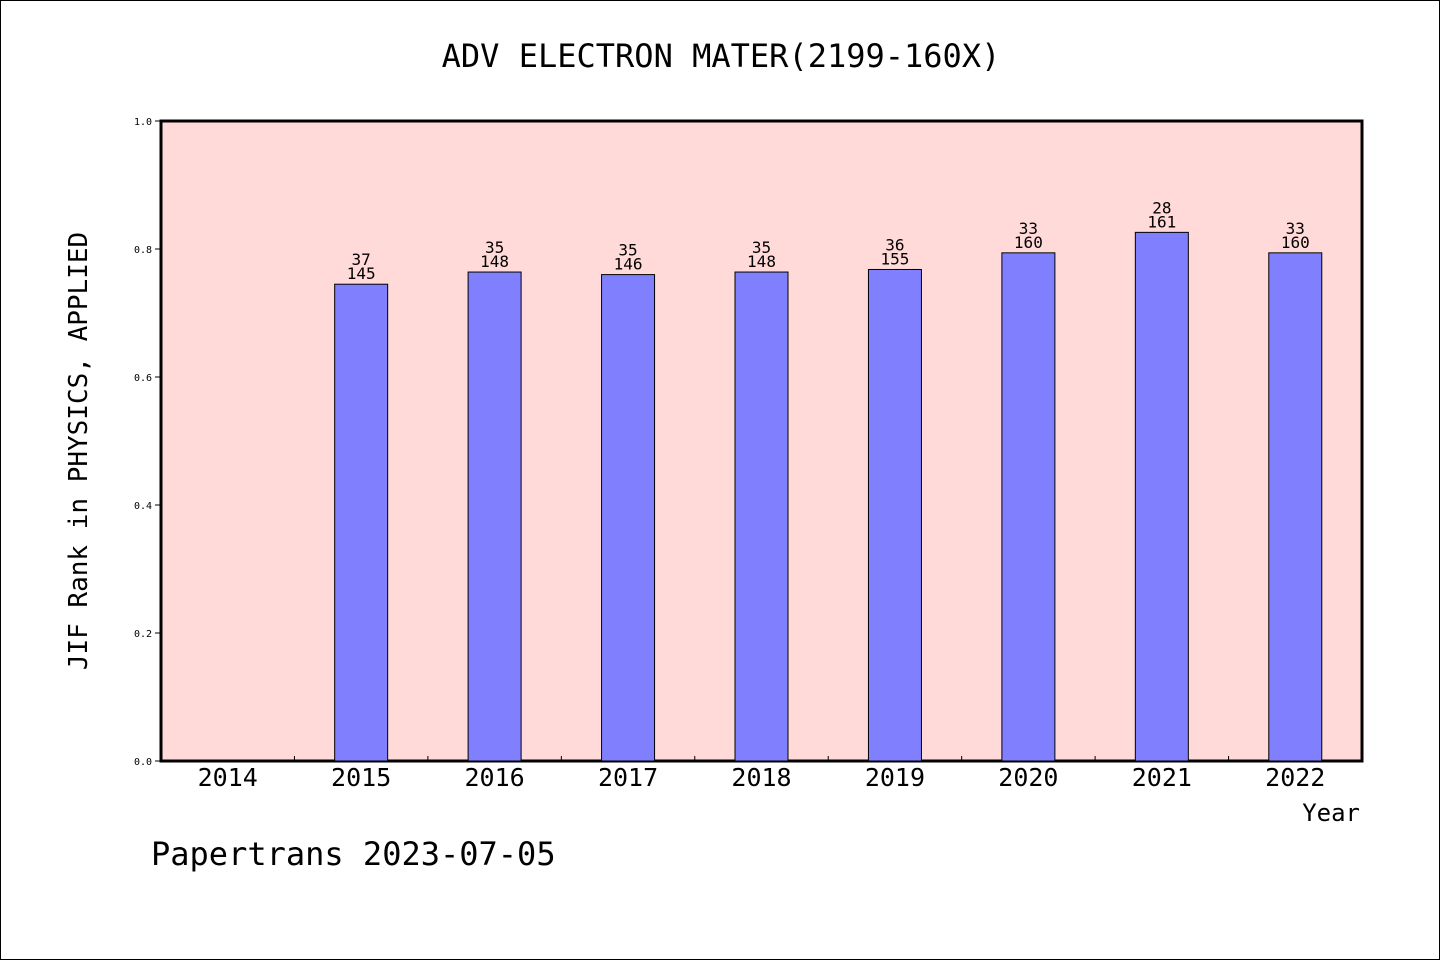 The image size is (1440, 961). Describe the element at coordinates (495, 777) in the screenshot. I see `x-tick-label: 2016` at that location.